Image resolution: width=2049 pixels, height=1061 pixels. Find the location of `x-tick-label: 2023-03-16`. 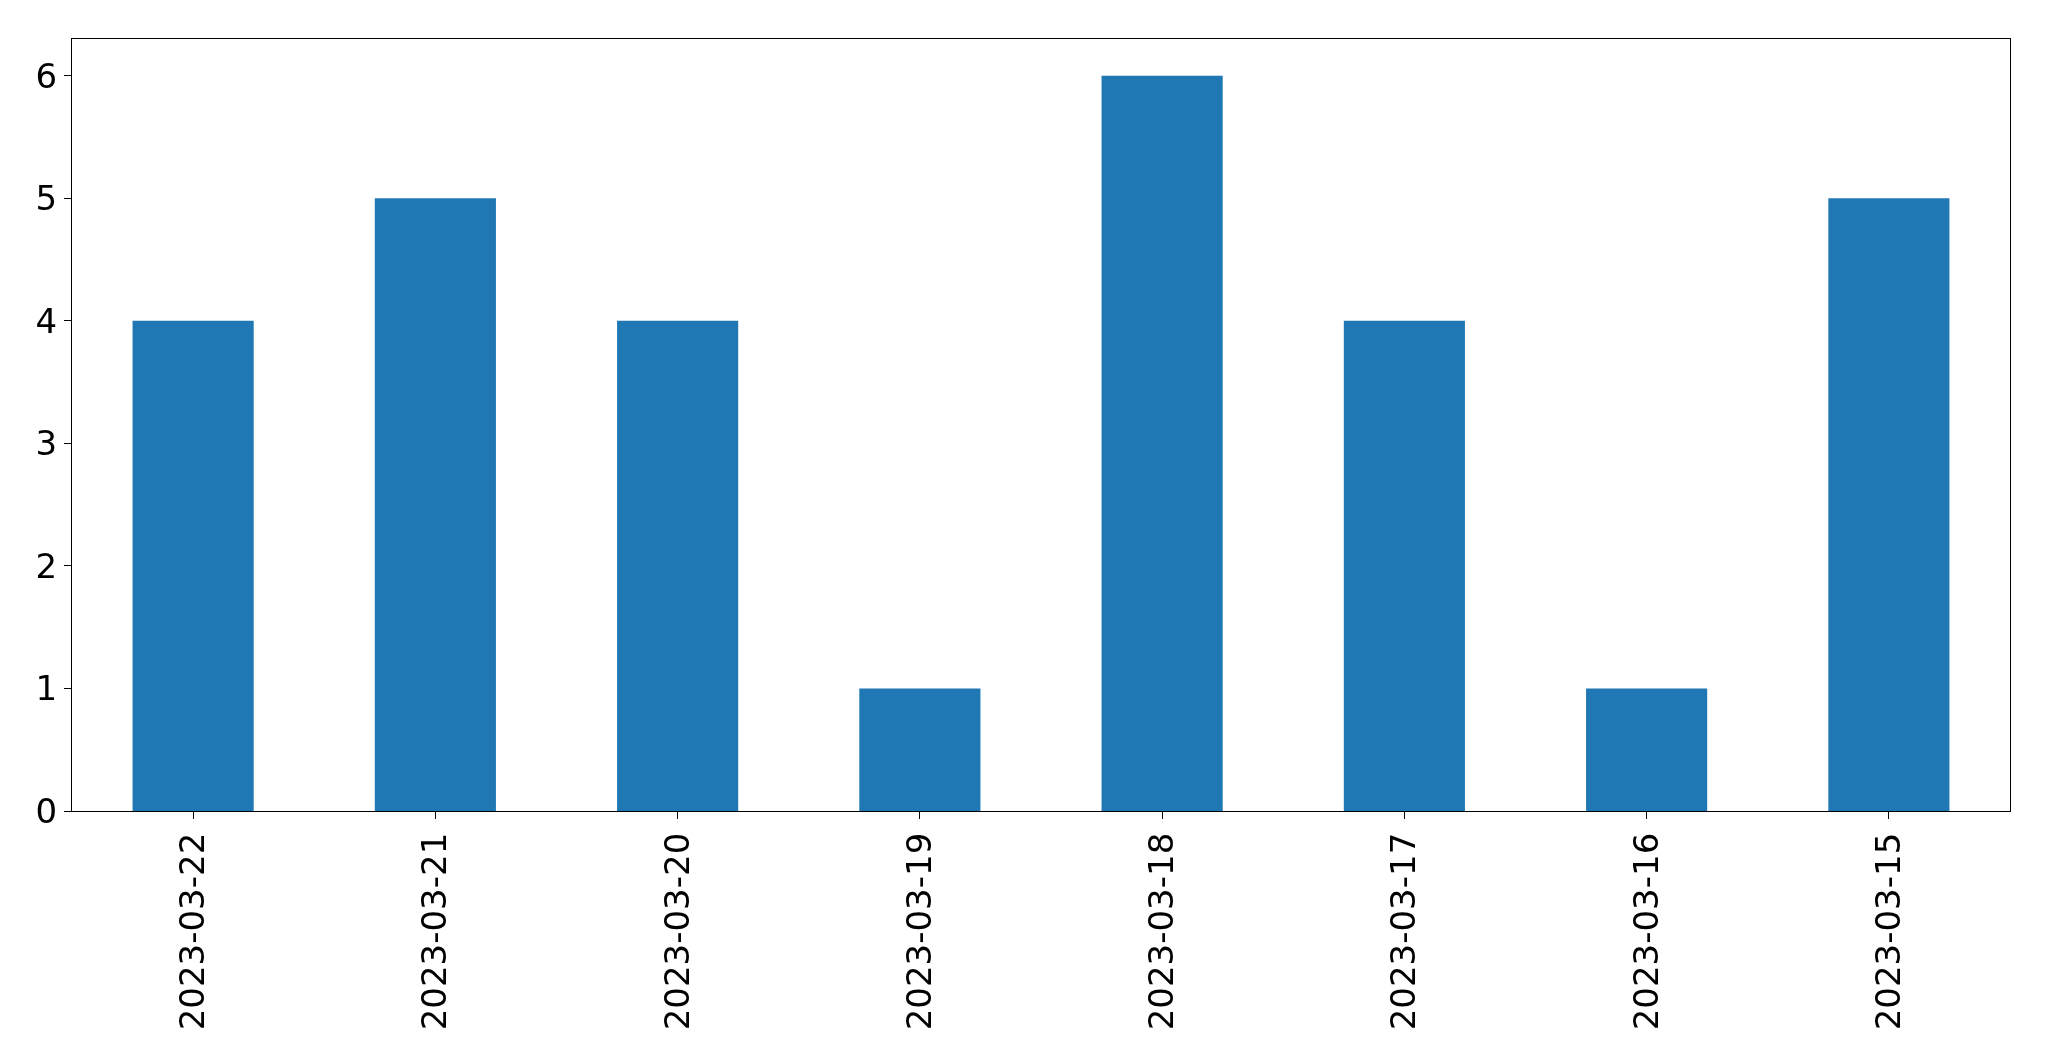

x-tick-label: 2023-03-16 is located at coordinates (1645, 931).